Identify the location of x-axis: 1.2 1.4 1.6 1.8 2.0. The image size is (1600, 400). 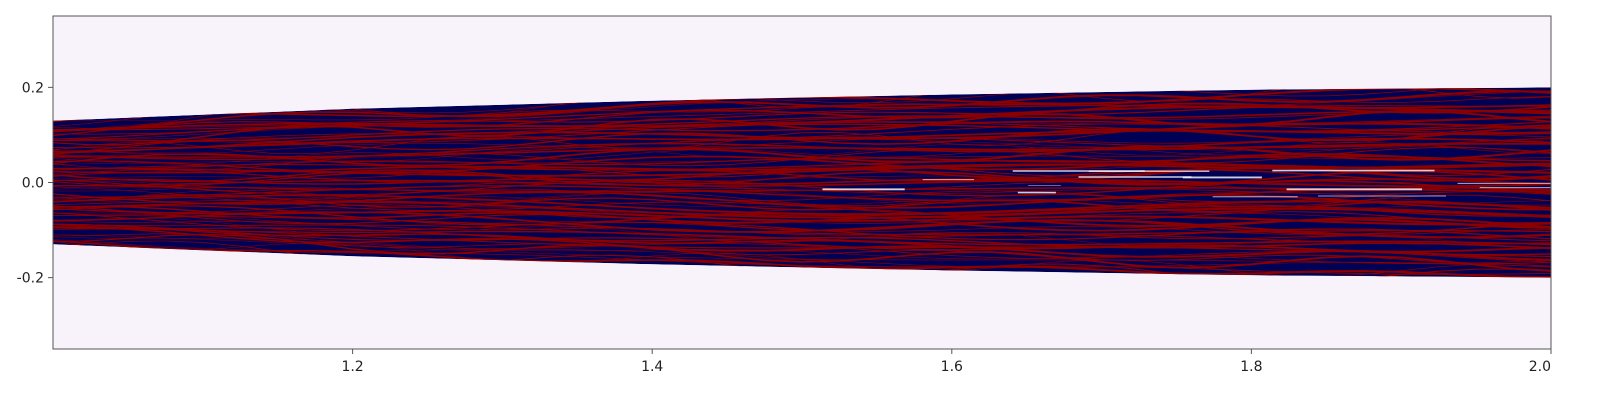
(946, 362).